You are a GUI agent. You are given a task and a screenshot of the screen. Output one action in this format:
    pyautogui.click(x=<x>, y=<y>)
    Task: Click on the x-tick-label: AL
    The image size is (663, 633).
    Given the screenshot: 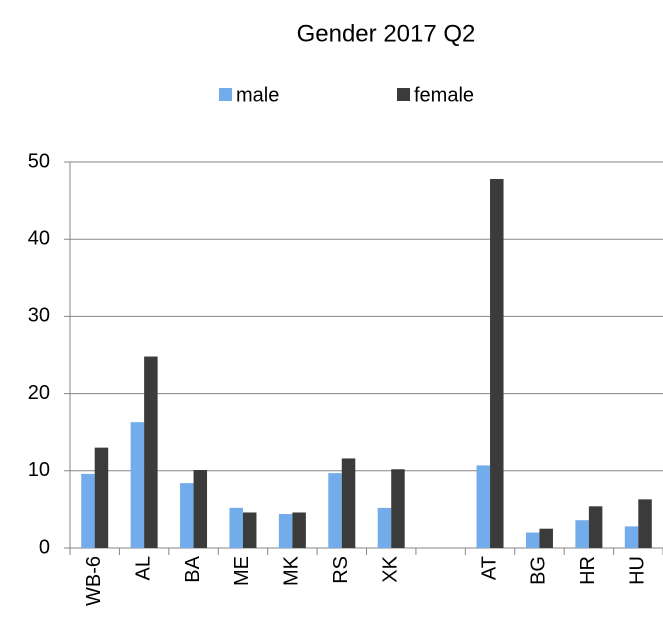 What is the action you would take?
    pyautogui.click(x=143, y=568)
    